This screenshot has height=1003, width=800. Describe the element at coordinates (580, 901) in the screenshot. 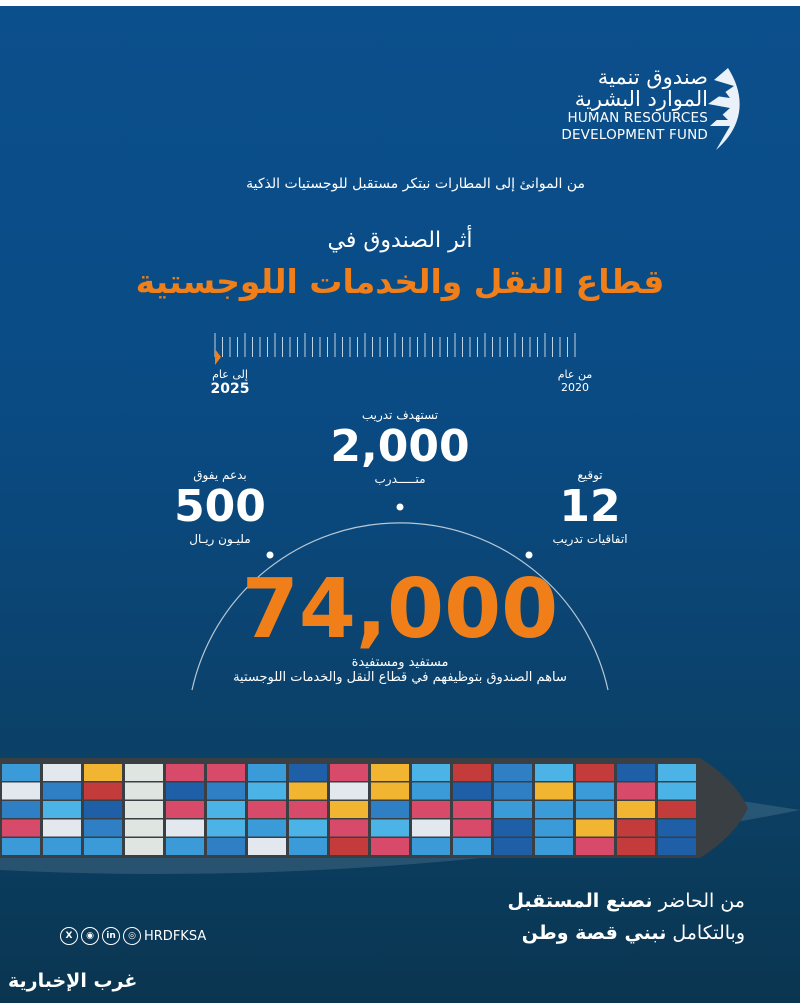

I see `slogan-bold: نصنع المستقبل` at that location.